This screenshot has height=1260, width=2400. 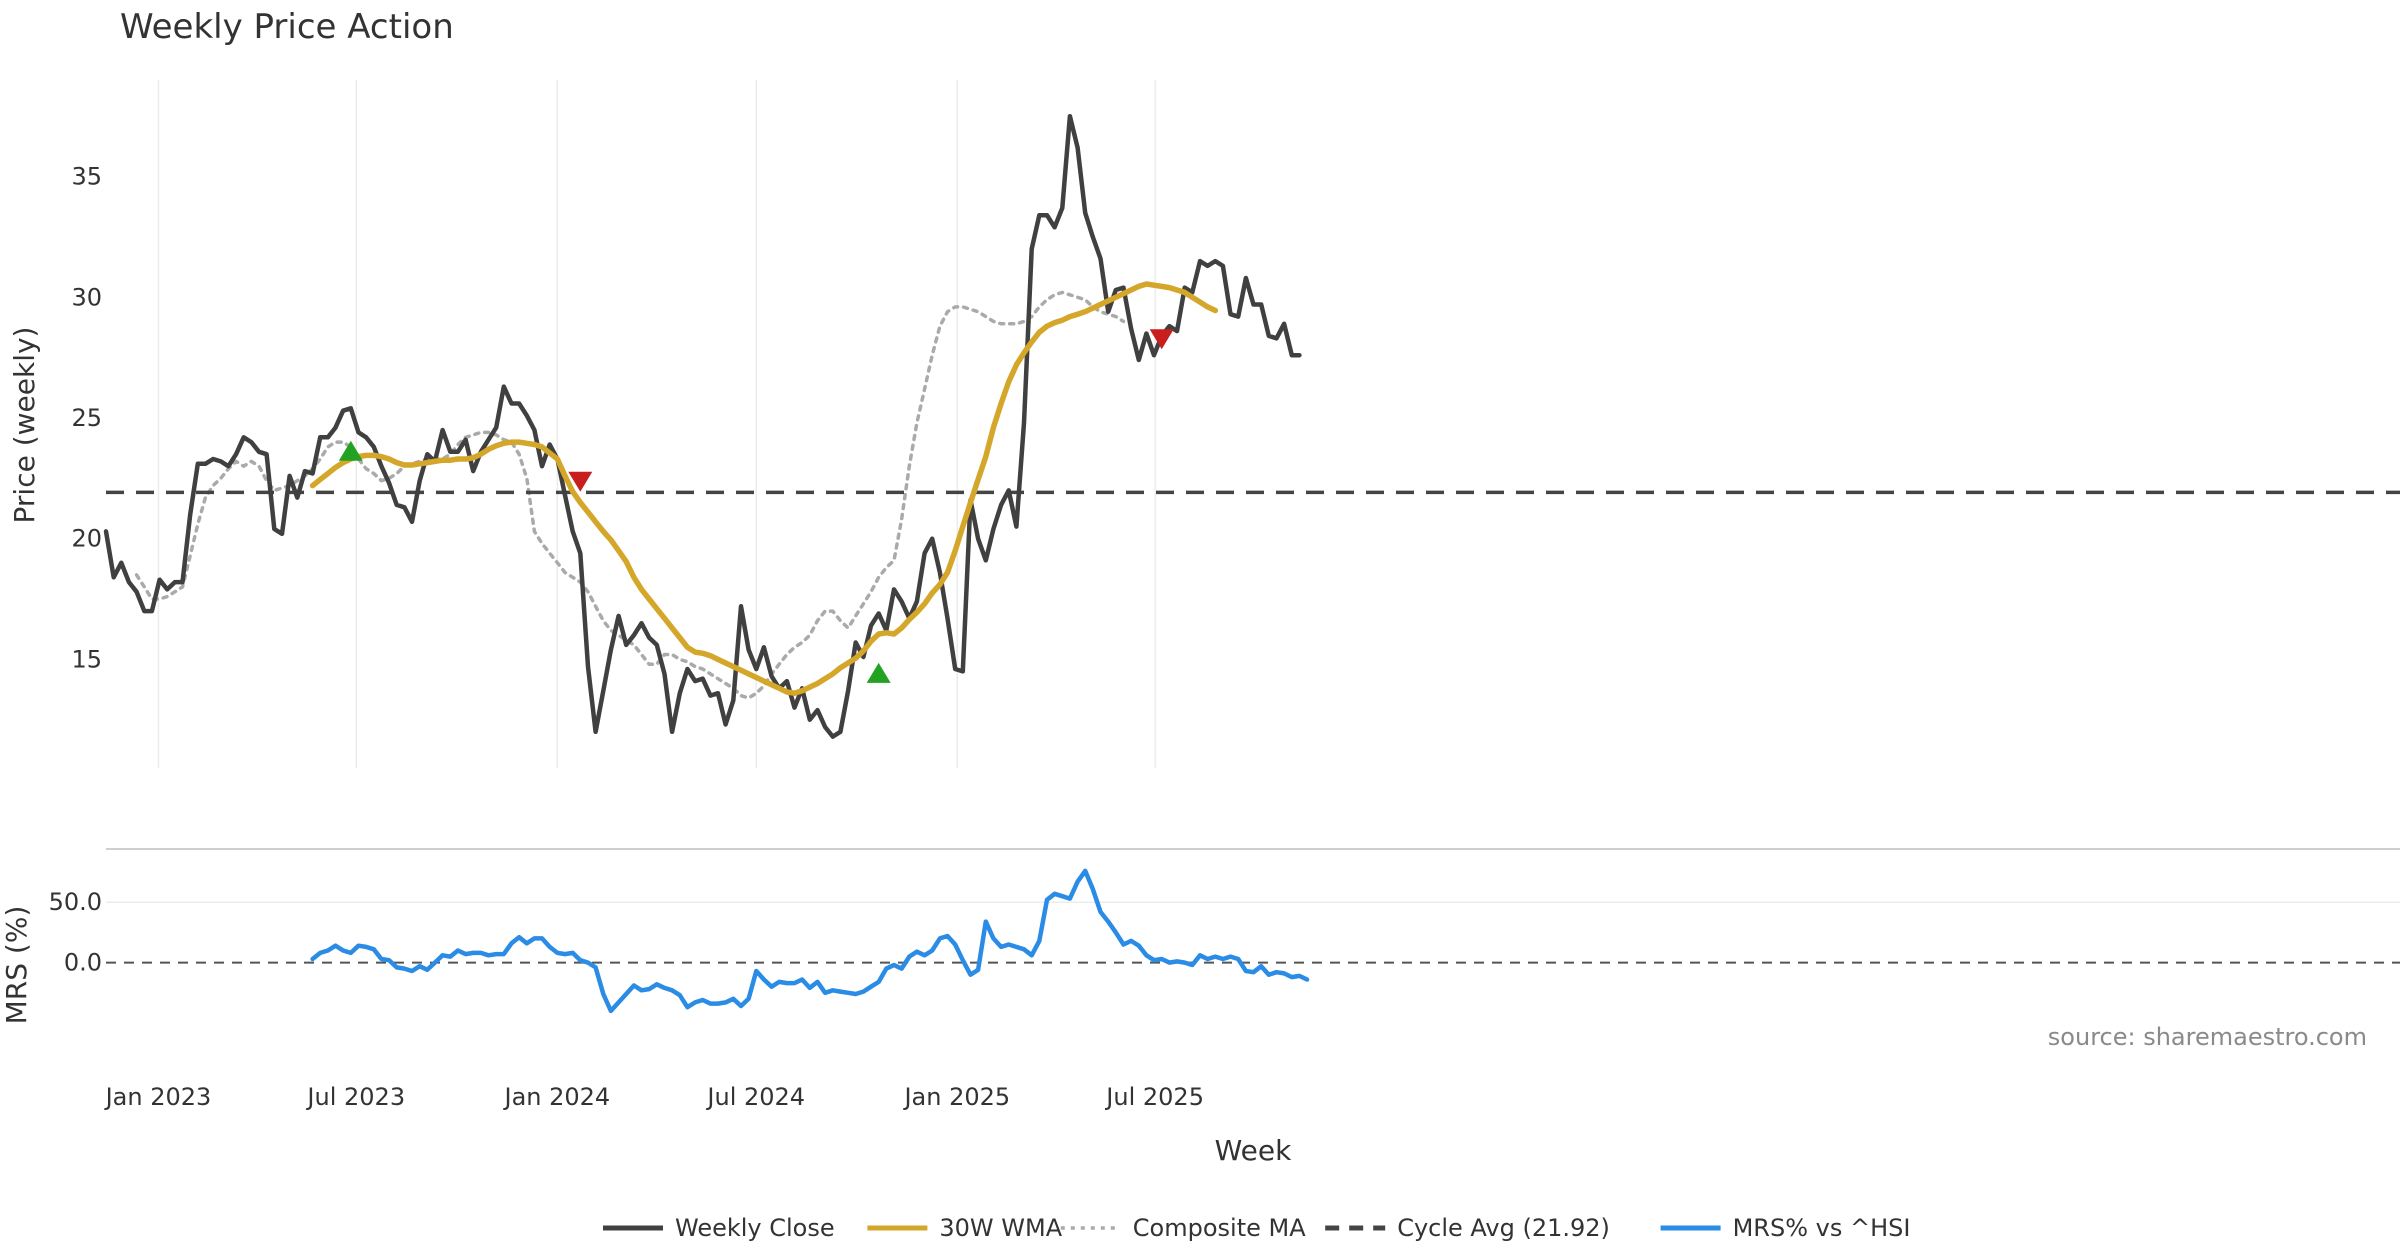 What do you see at coordinates (86, 418) in the screenshot?
I see `price-y-tick-label: 25` at bounding box center [86, 418].